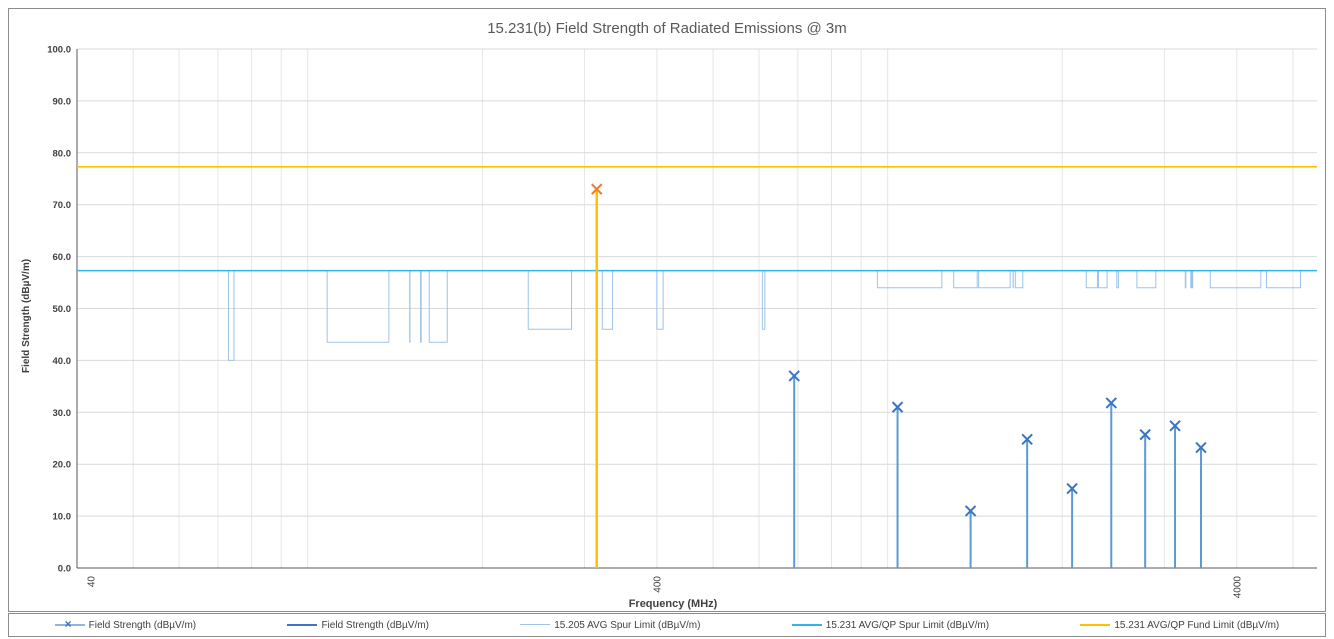 The height and width of the screenshot is (639, 1334). What do you see at coordinates (62, 257) in the screenshot?
I see `y-tick-label: 60.0` at bounding box center [62, 257].